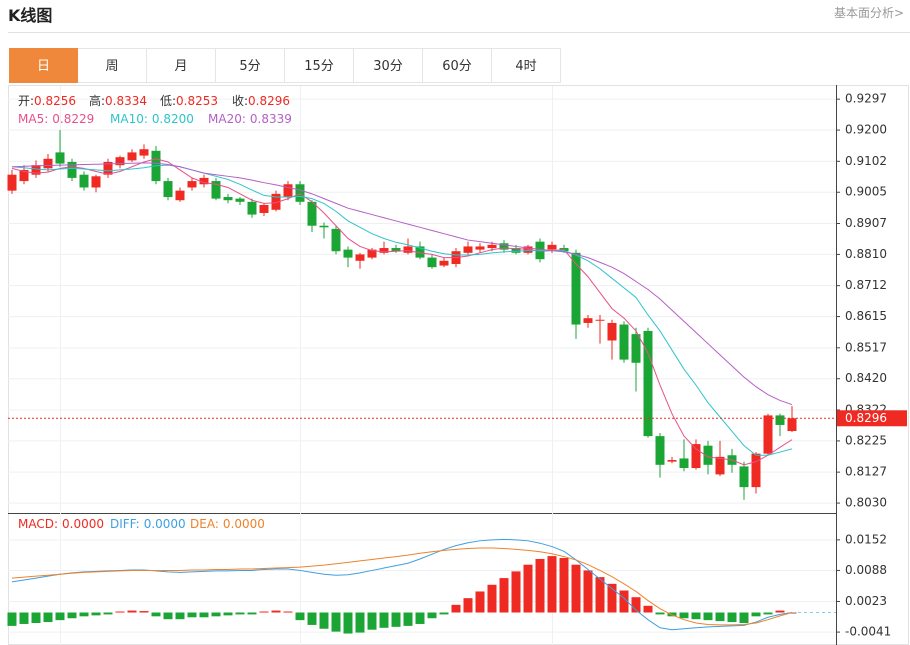 This screenshot has width=910, height=645. What do you see at coordinates (227, 119) in the screenshot?
I see `legend-label: MA20:` at bounding box center [227, 119].